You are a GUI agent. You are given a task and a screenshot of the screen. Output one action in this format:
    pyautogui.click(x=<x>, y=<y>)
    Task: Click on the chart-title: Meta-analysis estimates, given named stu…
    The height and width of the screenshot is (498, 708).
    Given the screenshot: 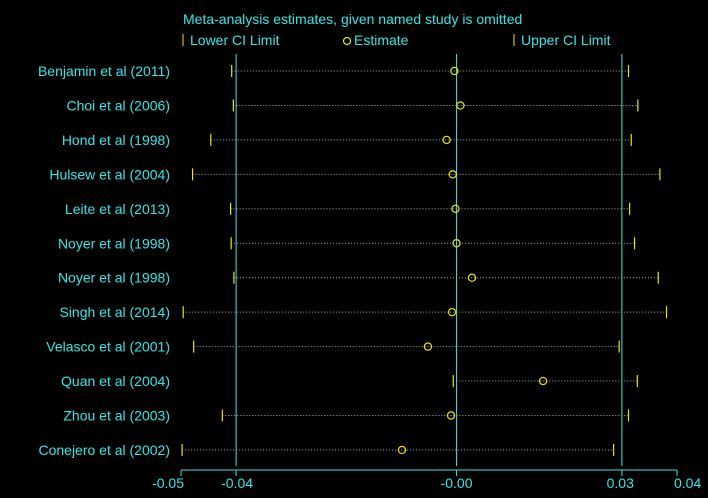 What is the action you would take?
    pyautogui.click(x=352, y=19)
    